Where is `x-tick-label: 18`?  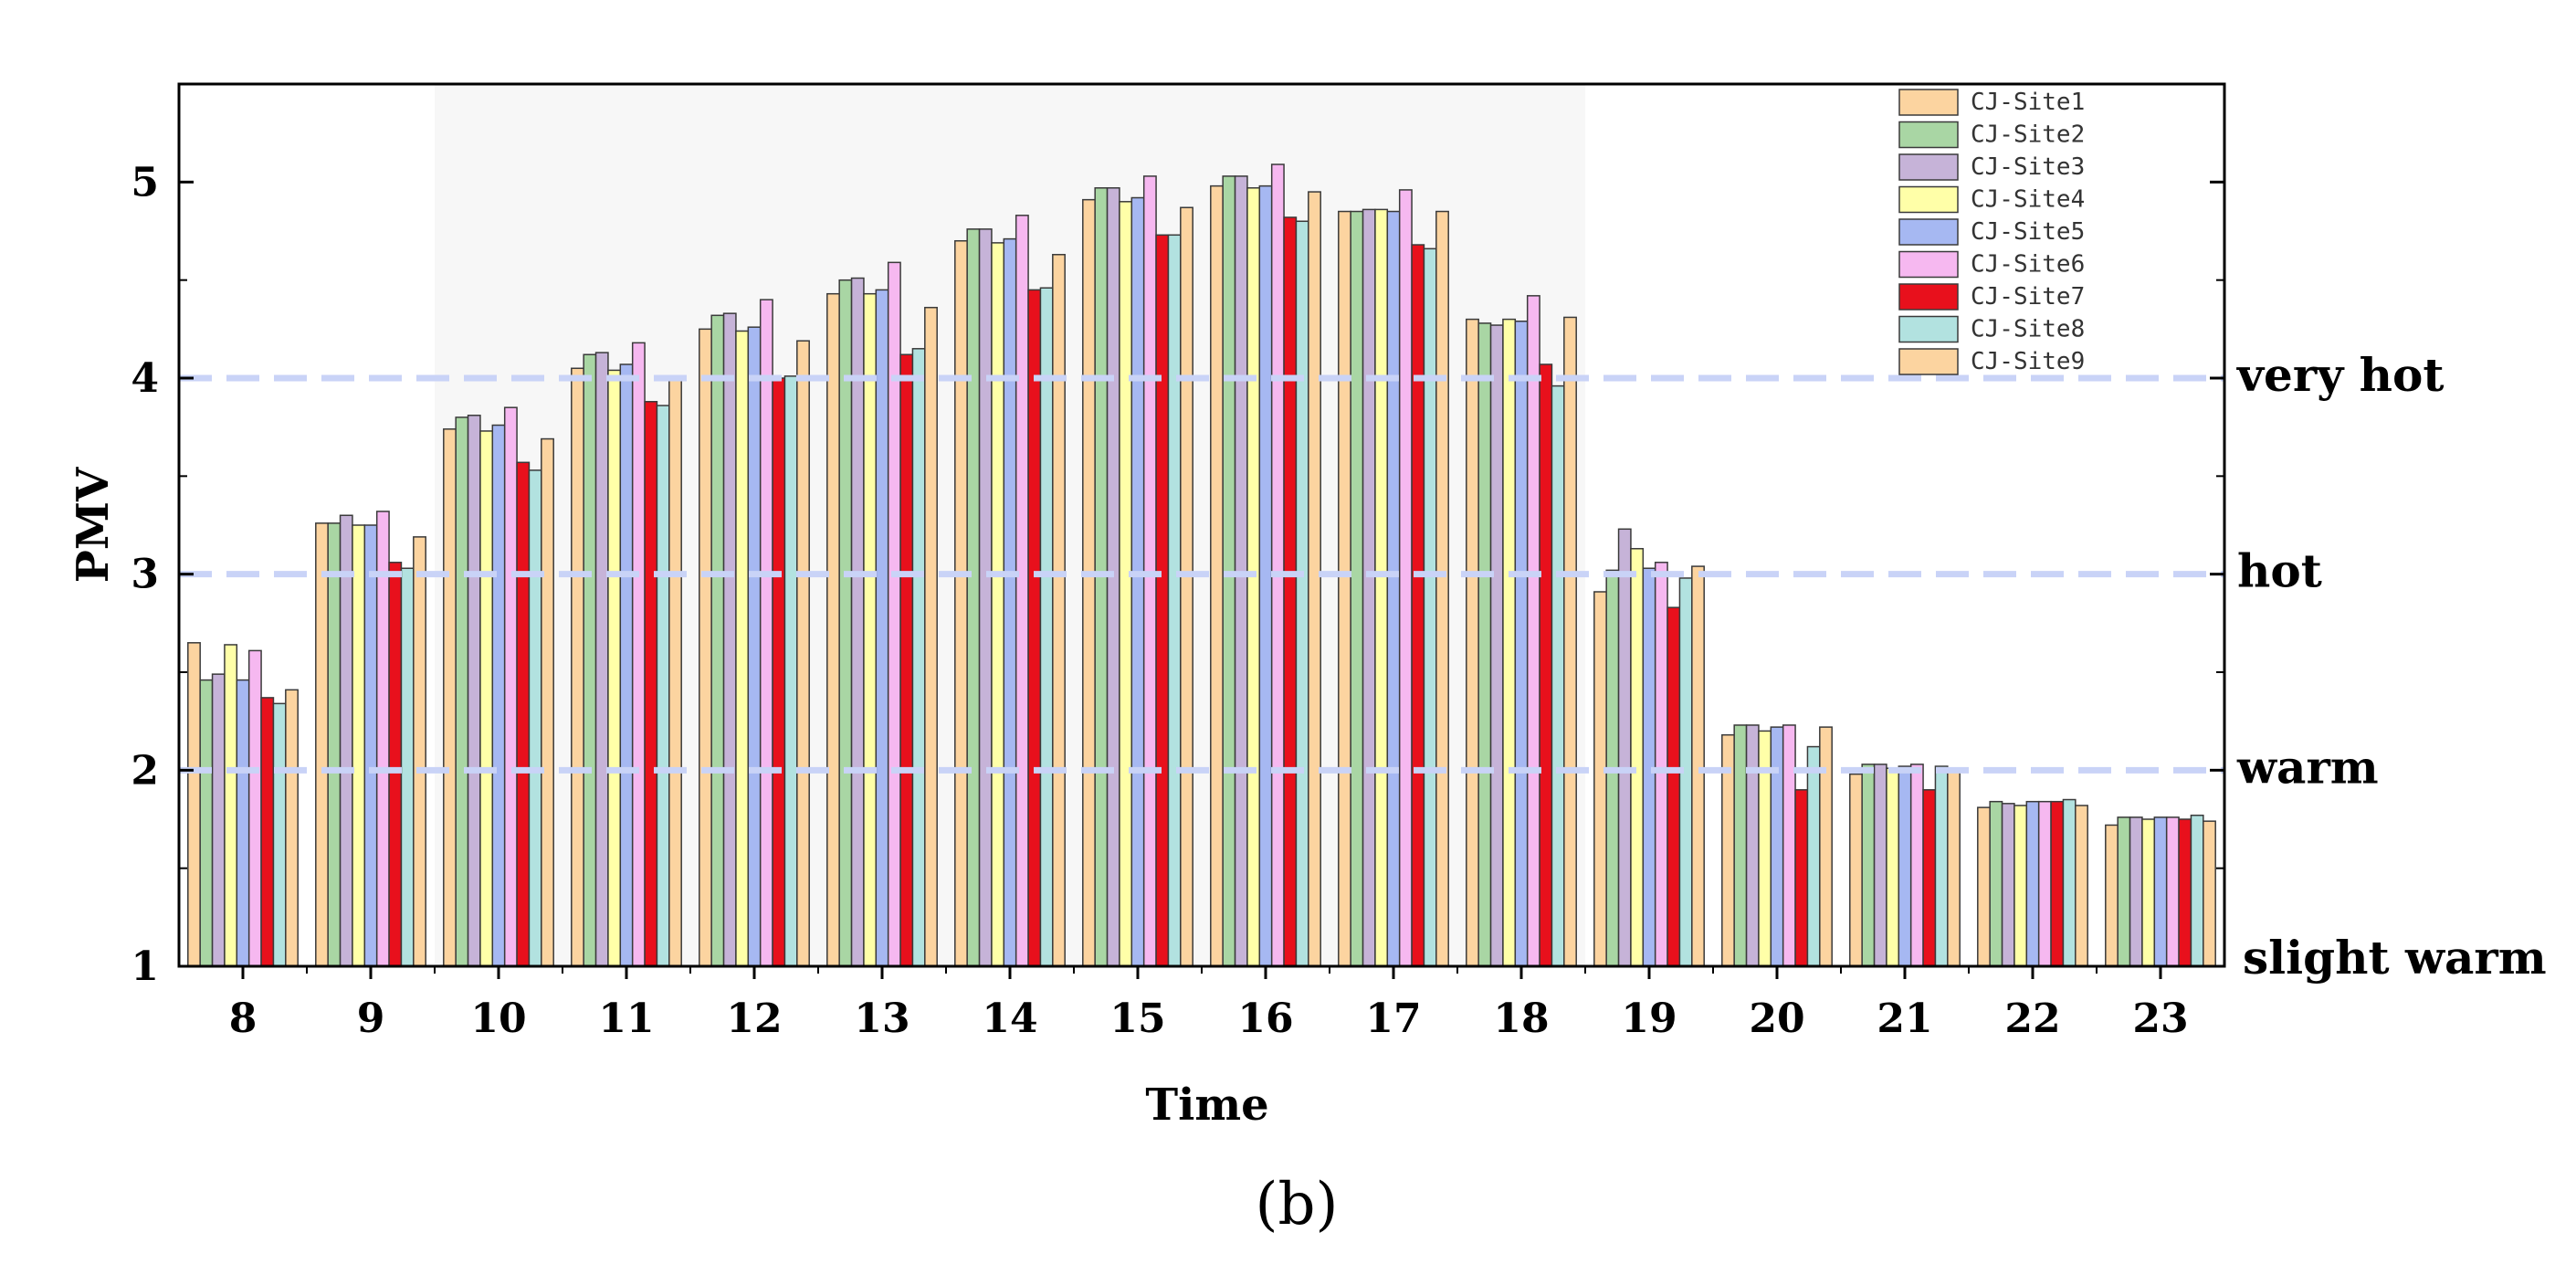 x-tick-label: 18 is located at coordinates (1521, 1019).